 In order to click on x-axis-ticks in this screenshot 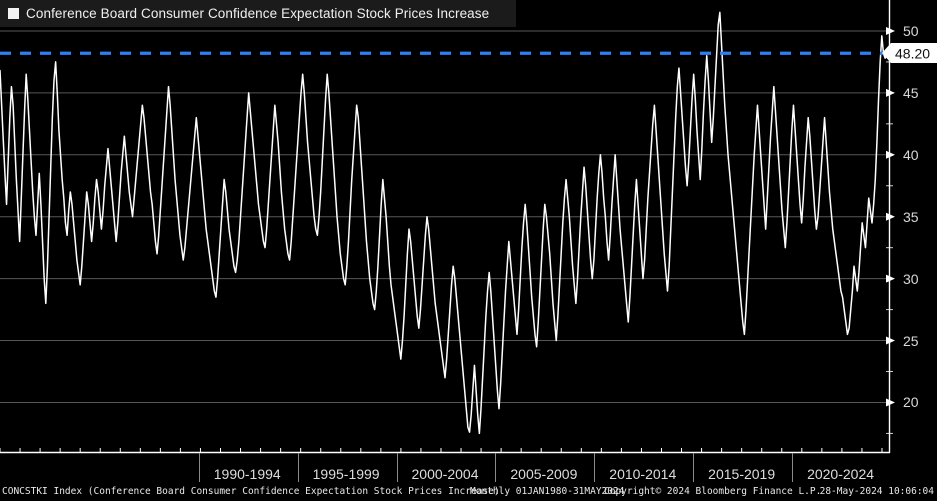, I will do `click(441, 450)`.